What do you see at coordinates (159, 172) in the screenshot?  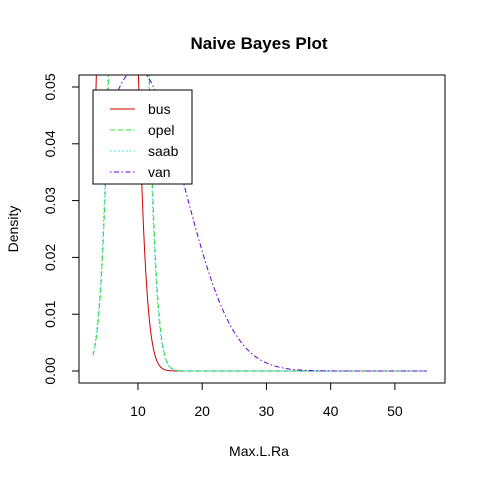 I see `legend-label-van: van` at bounding box center [159, 172].